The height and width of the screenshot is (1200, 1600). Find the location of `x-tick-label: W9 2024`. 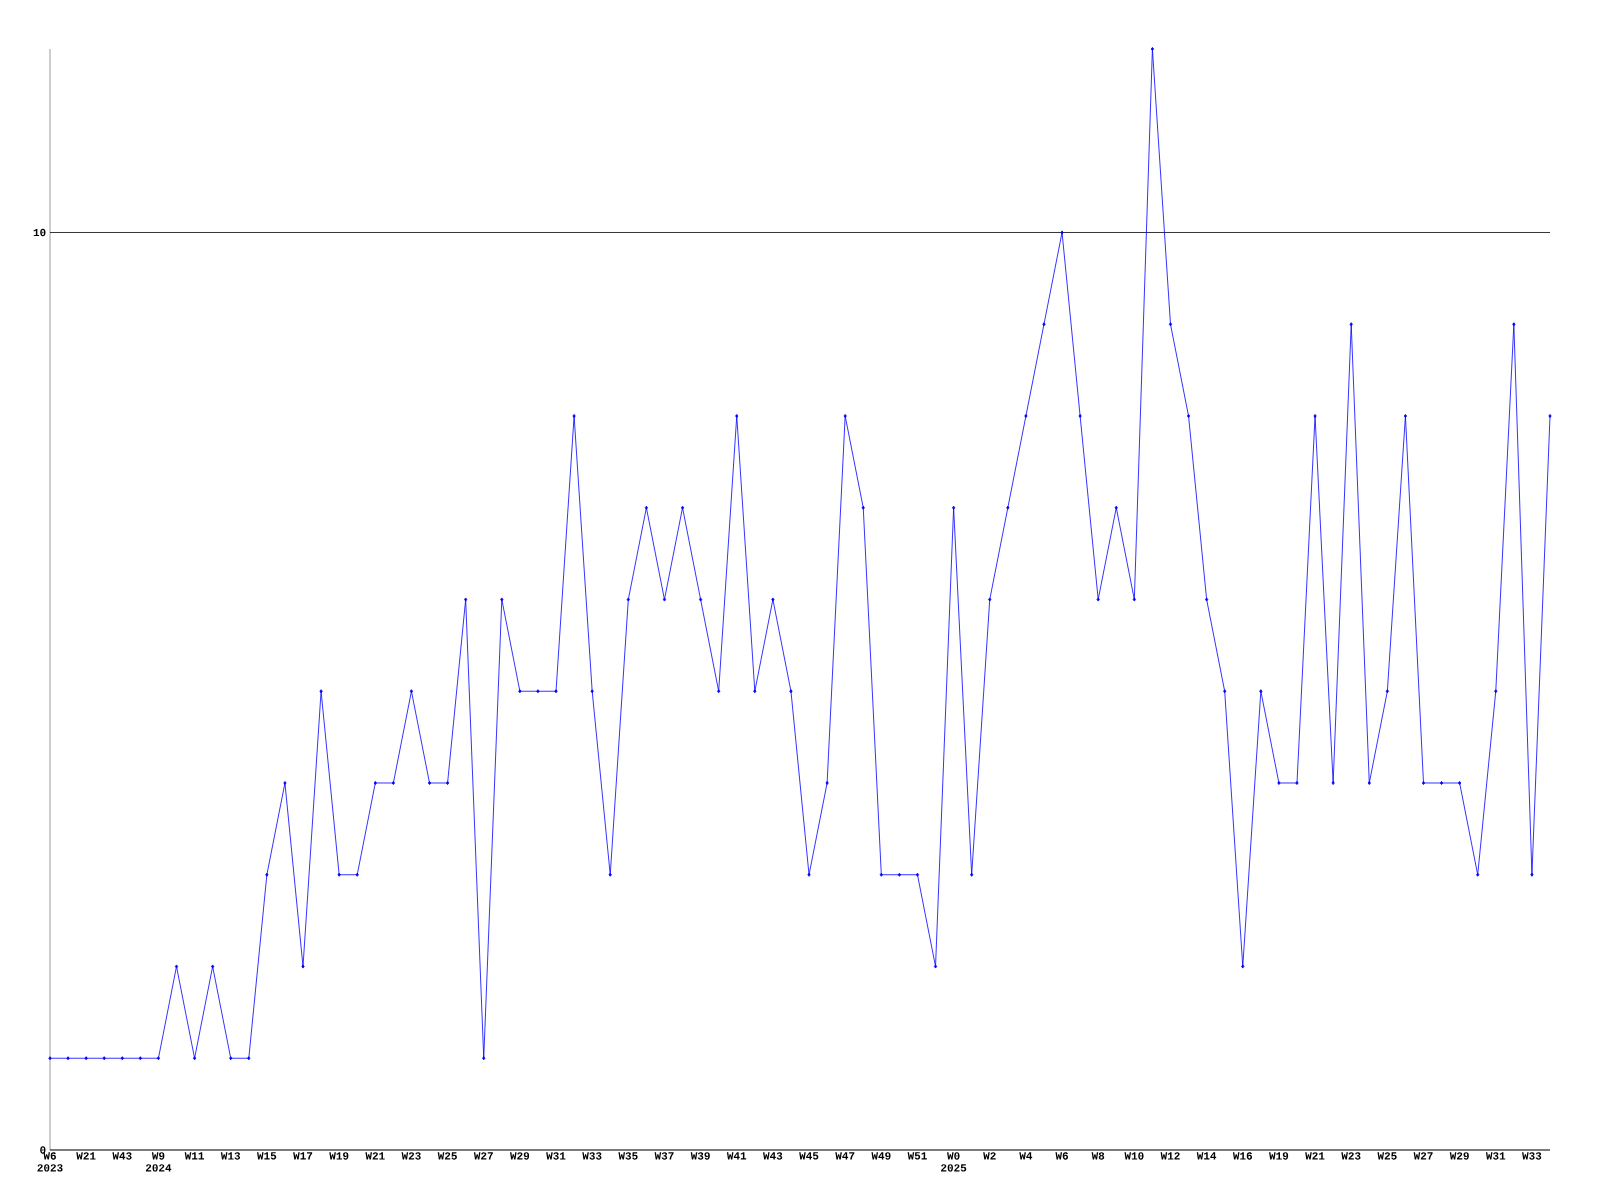

x-tick-label: W9 2024 is located at coordinates (158, 1162).